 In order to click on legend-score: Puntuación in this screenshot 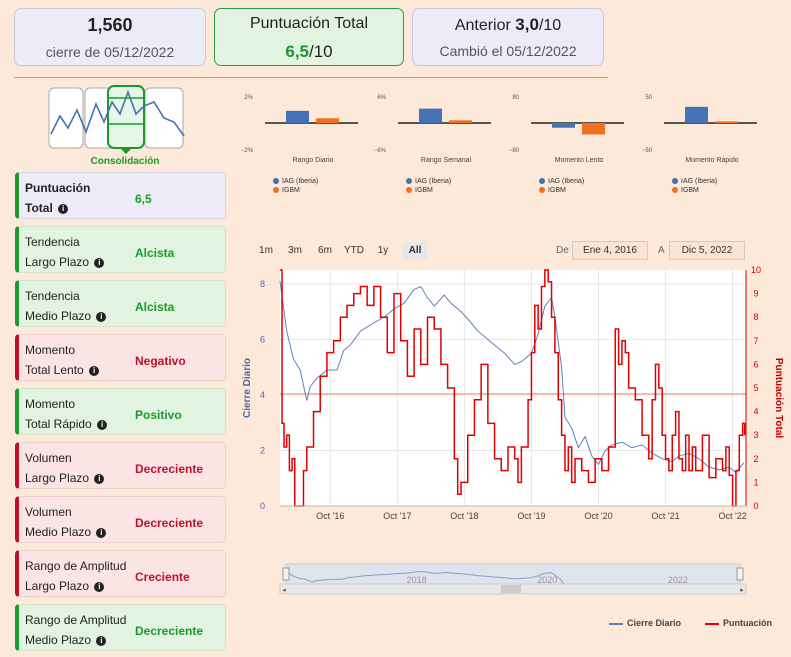, I will do `click(738, 623)`.